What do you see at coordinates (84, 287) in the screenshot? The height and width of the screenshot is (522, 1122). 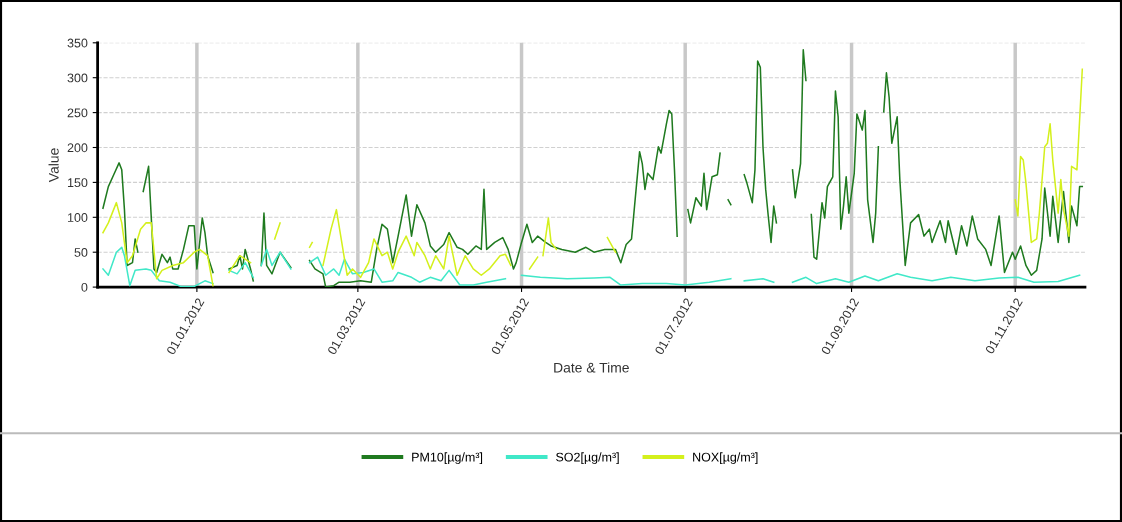 I see `y-tick-label: 0` at bounding box center [84, 287].